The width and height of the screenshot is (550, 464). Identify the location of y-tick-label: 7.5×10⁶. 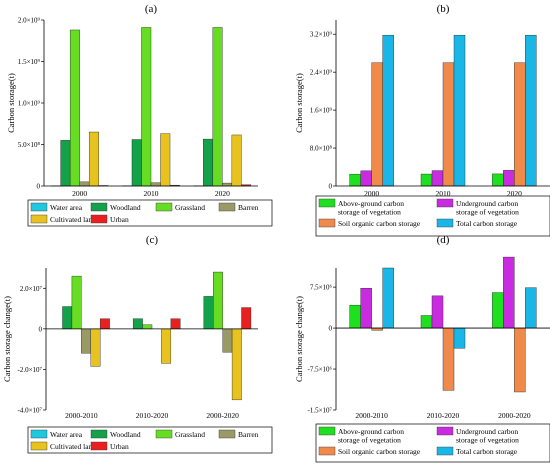
(321, 288).